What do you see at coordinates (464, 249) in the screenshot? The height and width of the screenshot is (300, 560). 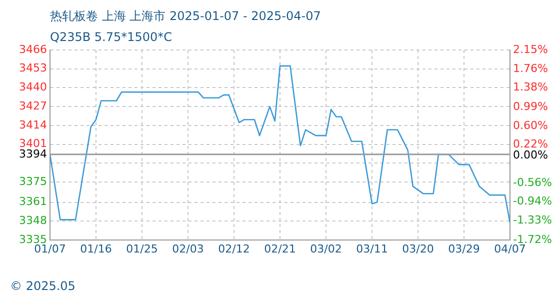 I see `x-tick-label: 03/29` at bounding box center [464, 249].